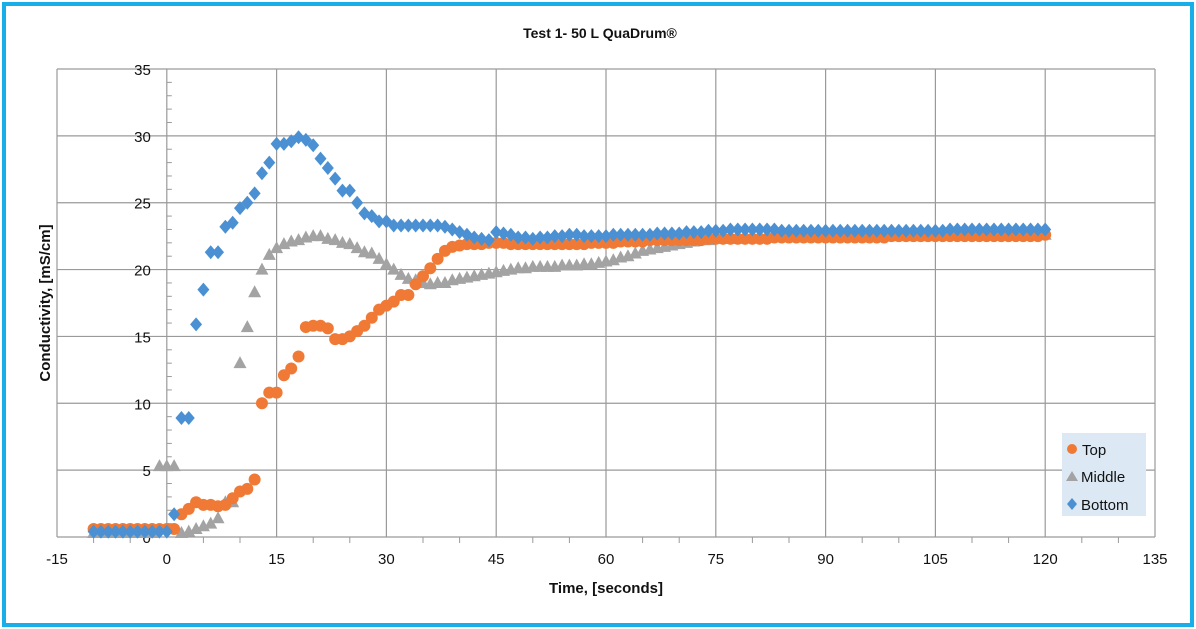 The height and width of the screenshot is (629, 1196). What do you see at coordinates (935, 559) in the screenshot?
I see `x-tick-label: 105` at bounding box center [935, 559].